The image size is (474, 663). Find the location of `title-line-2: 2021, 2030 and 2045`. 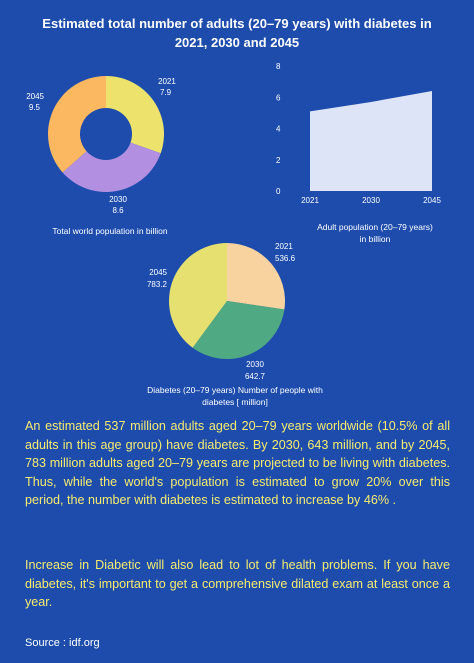

title-line-2: 2021, 2030 and 2045 is located at coordinates (237, 42).